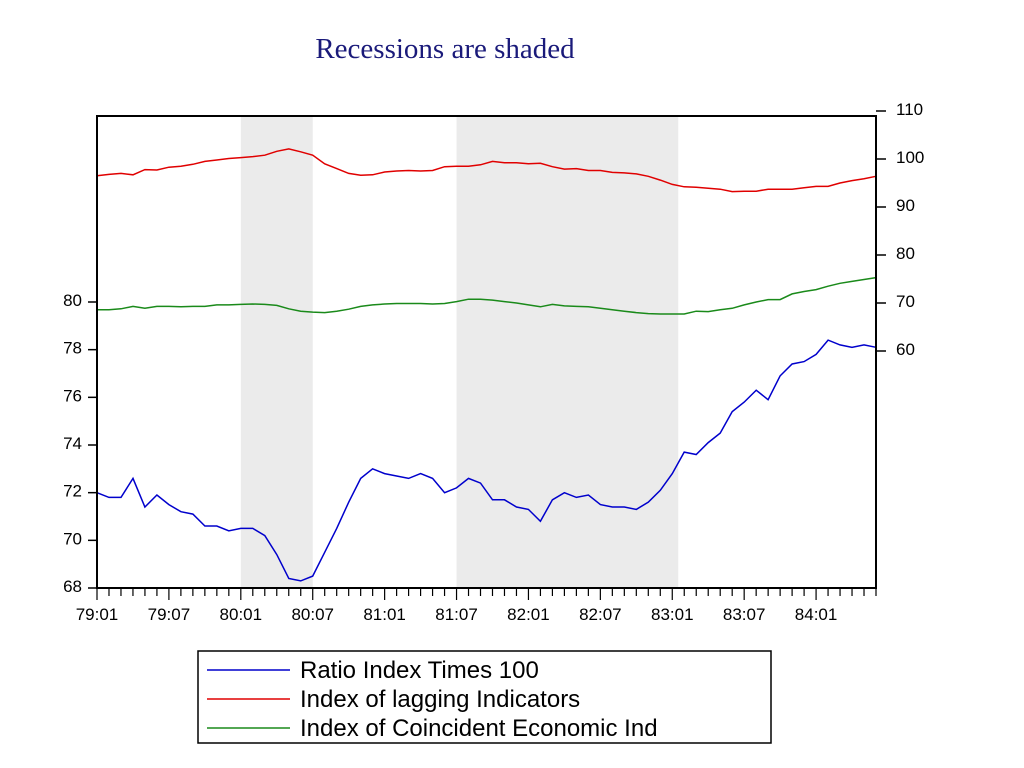  What do you see at coordinates (910, 157) in the screenshot?
I see `right-tick-label: 100` at bounding box center [910, 157].